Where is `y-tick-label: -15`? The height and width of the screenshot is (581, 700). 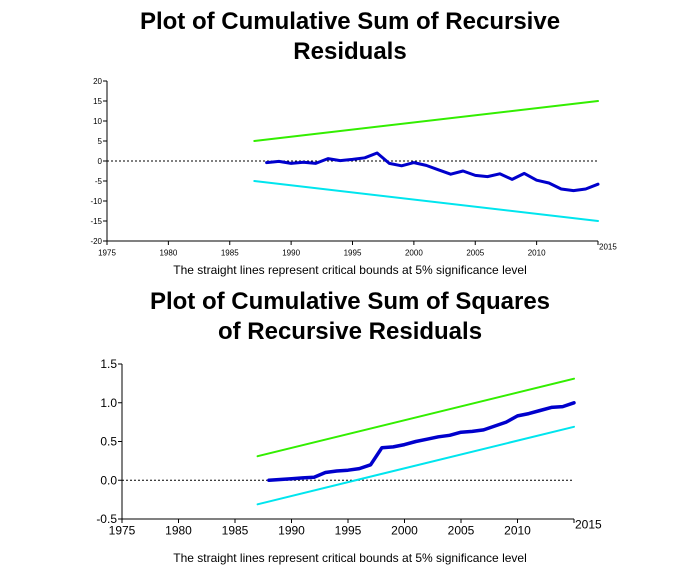 y-tick-label: -15 is located at coordinates (96, 221).